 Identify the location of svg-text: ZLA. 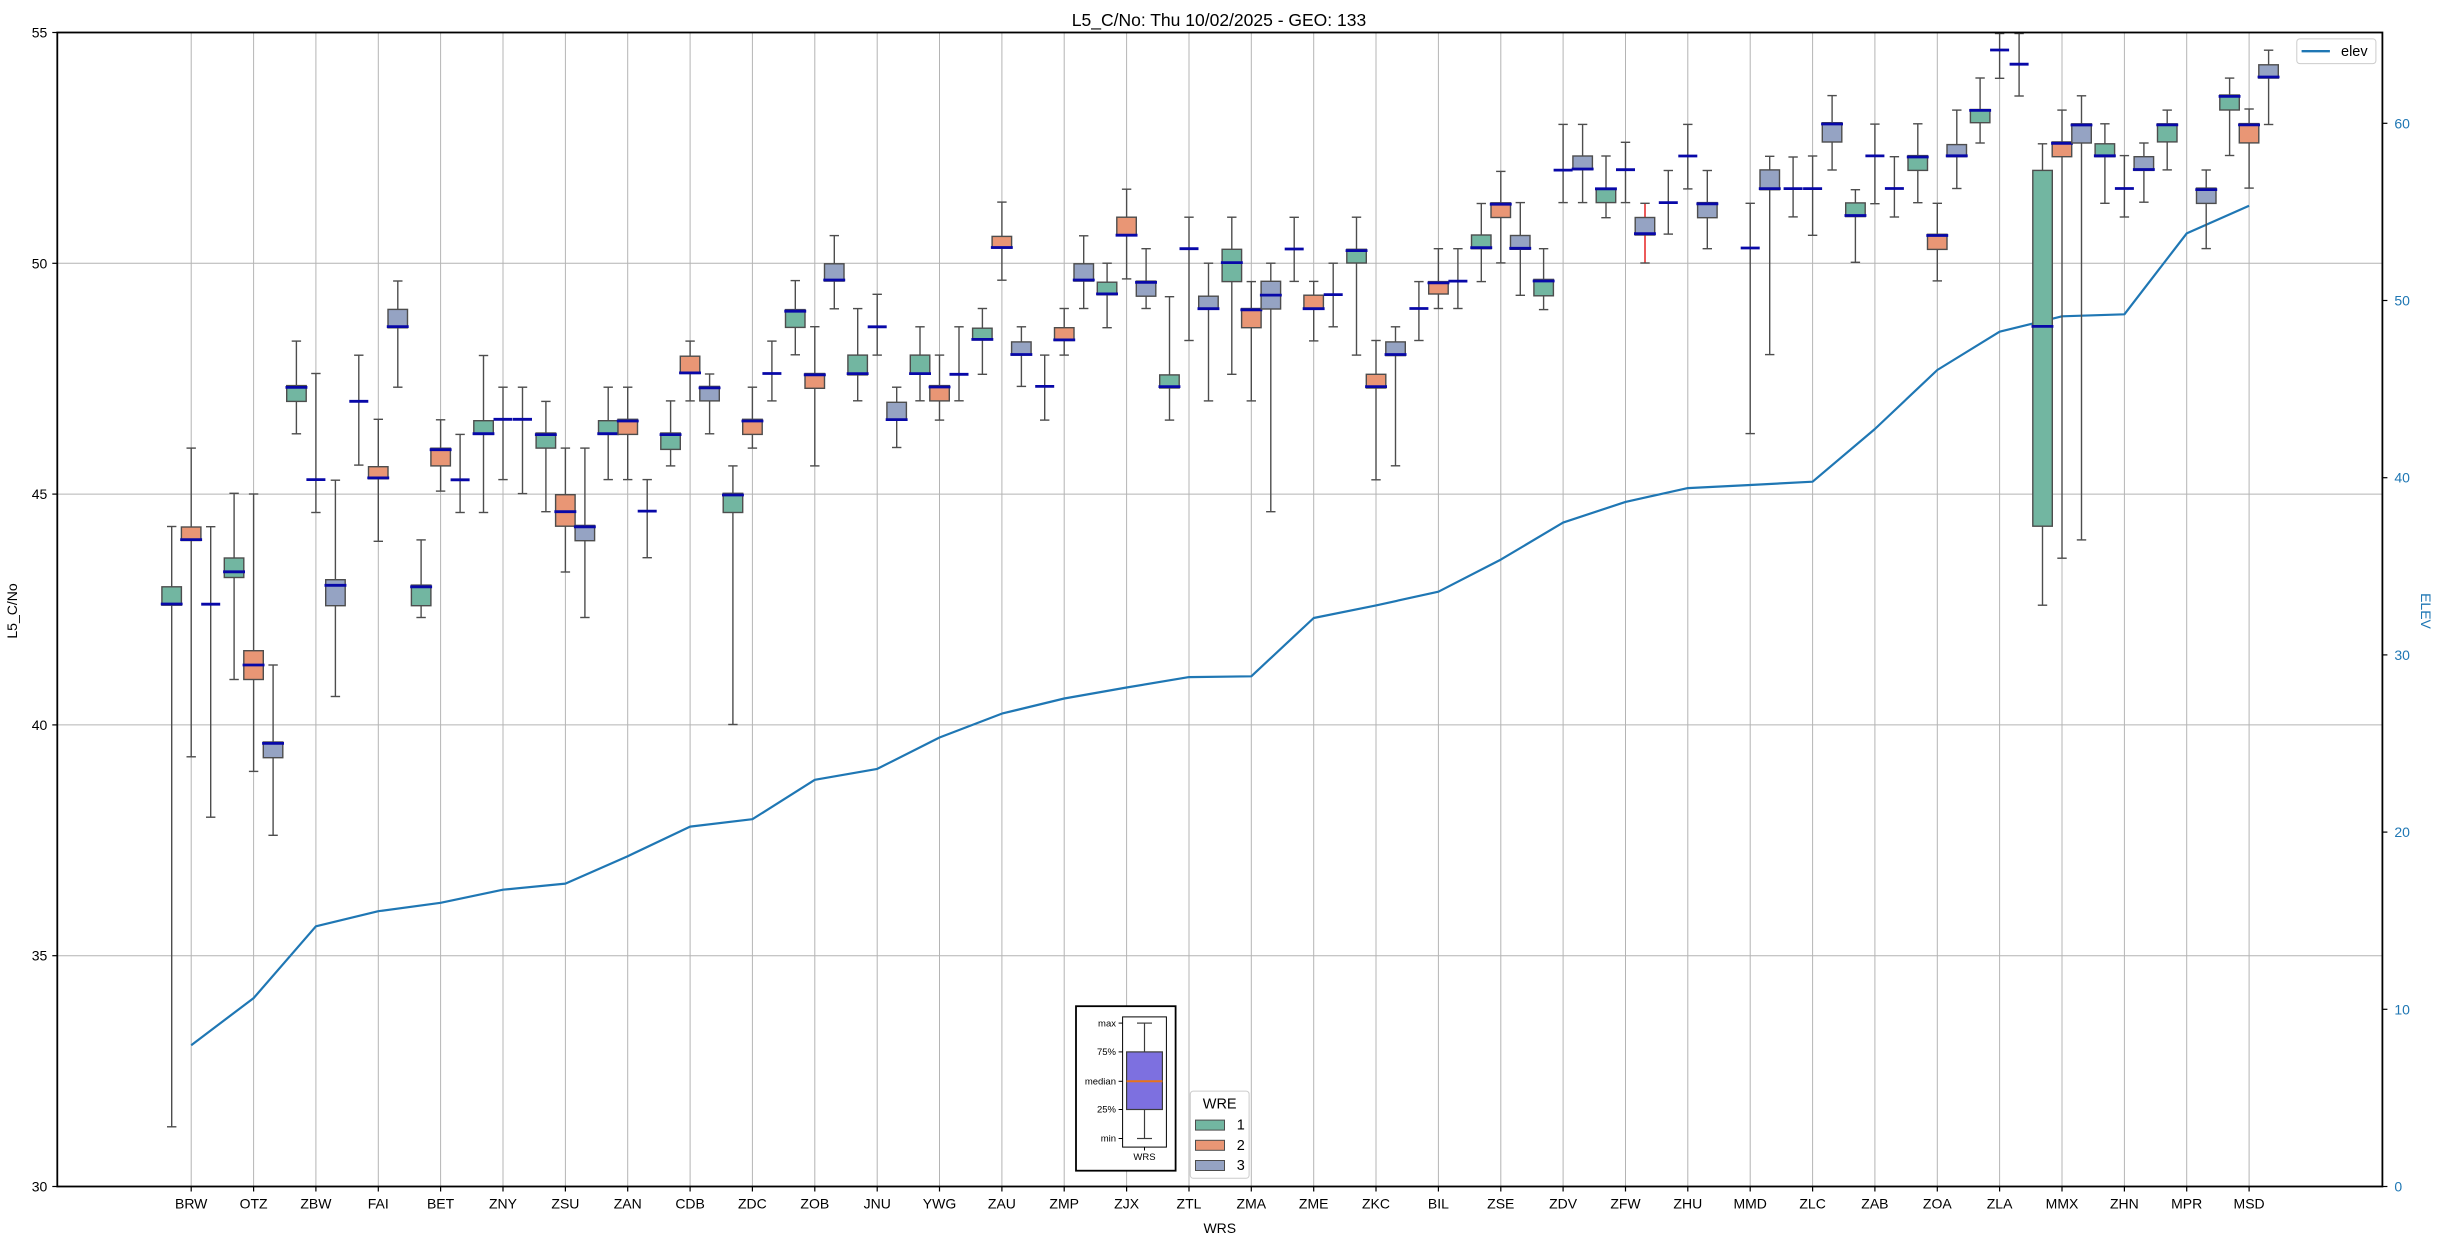
(2000, 1204).